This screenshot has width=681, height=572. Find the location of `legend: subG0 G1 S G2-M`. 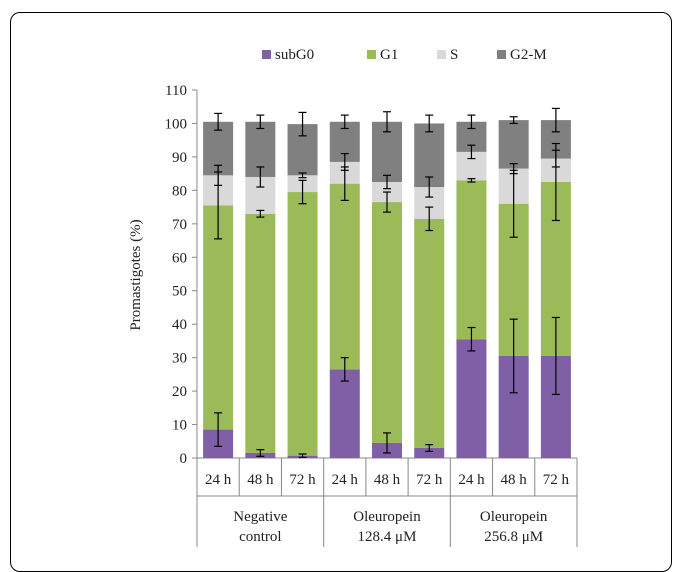

legend: subG0 G1 S G2-M is located at coordinates (404, 55).